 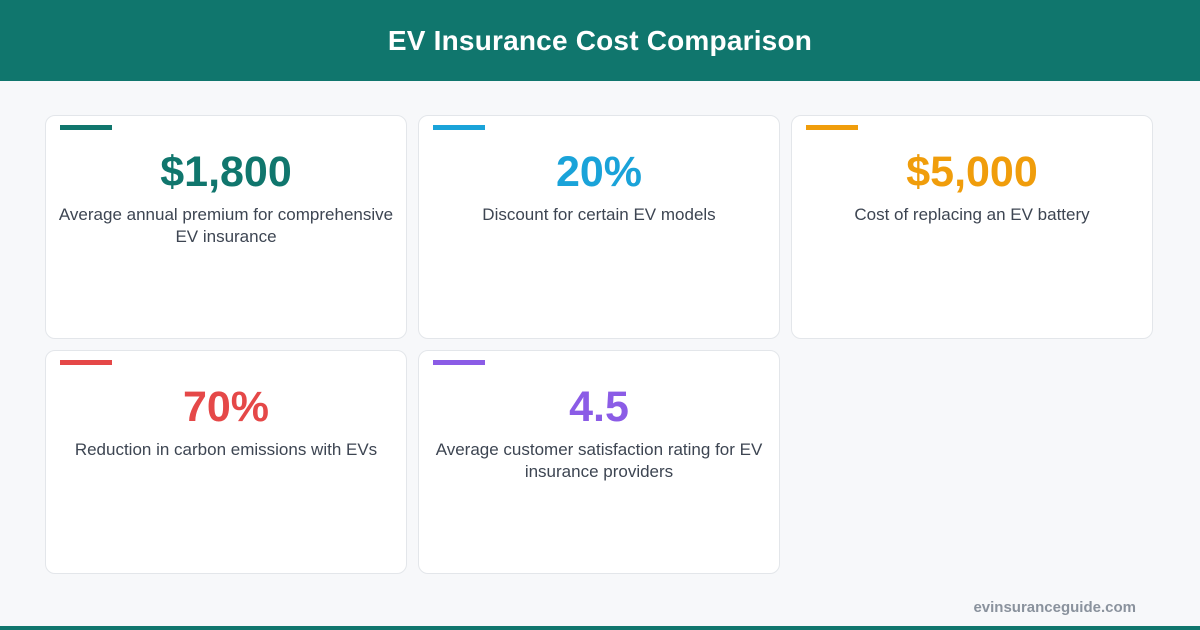 What do you see at coordinates (599, 214) in the screenshot?
I see `stat-description: Discount for certain EV models` at bounding box center [599, 214].